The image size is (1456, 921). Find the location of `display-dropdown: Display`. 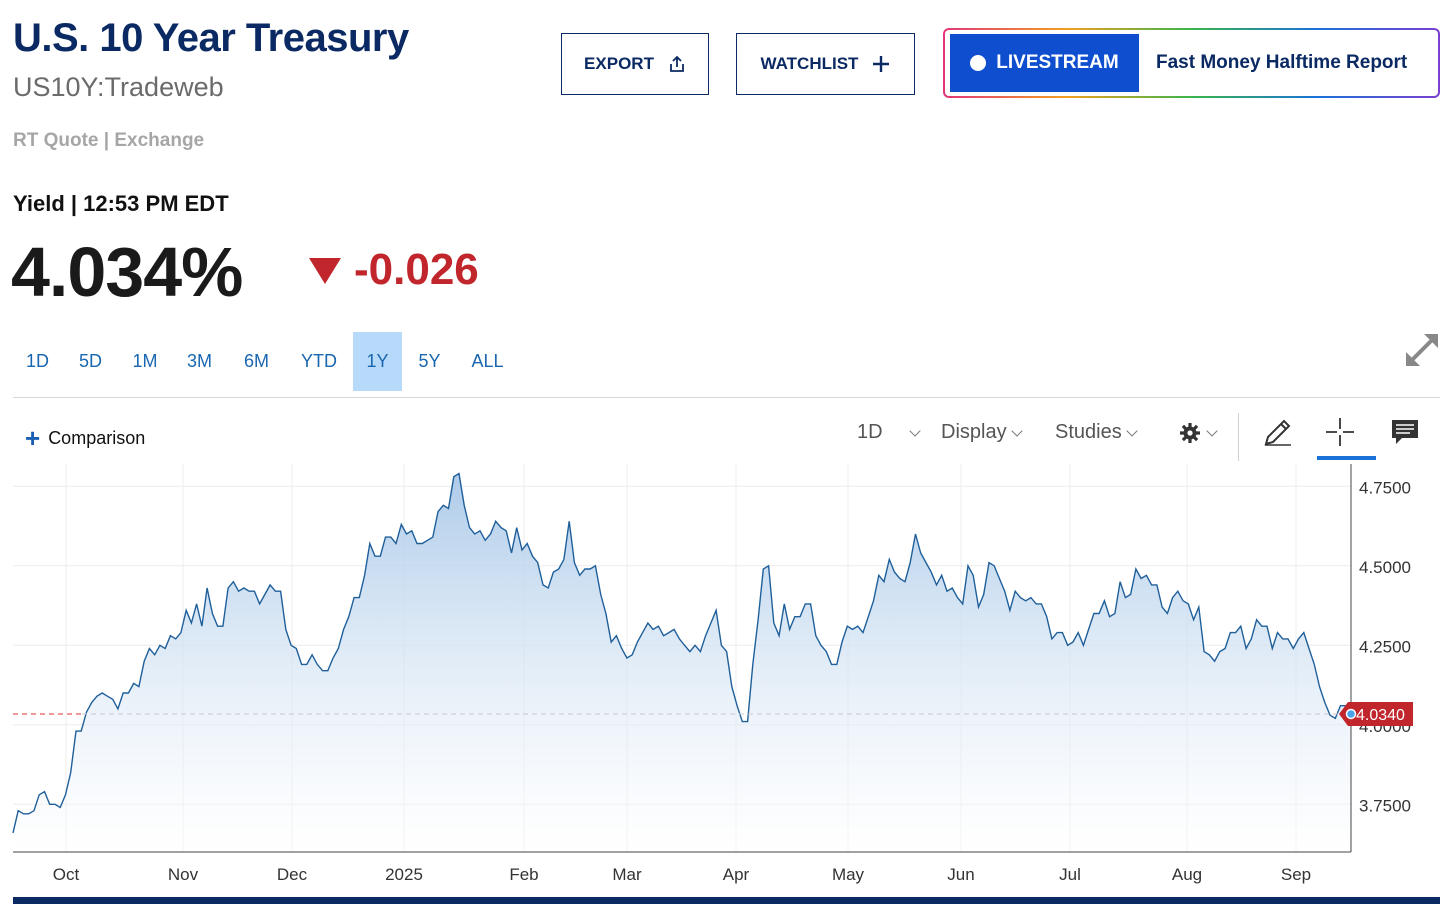

display-dropdown: Display is located at coordinates (982, 432).